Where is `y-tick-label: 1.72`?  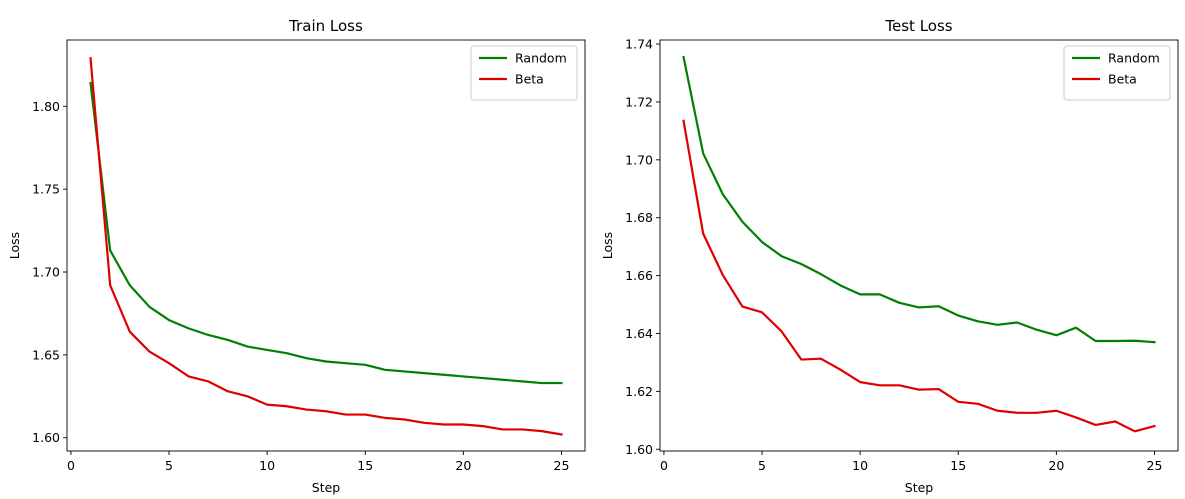 y-tick-label: 1.72 is located at coordinates (639, 101).